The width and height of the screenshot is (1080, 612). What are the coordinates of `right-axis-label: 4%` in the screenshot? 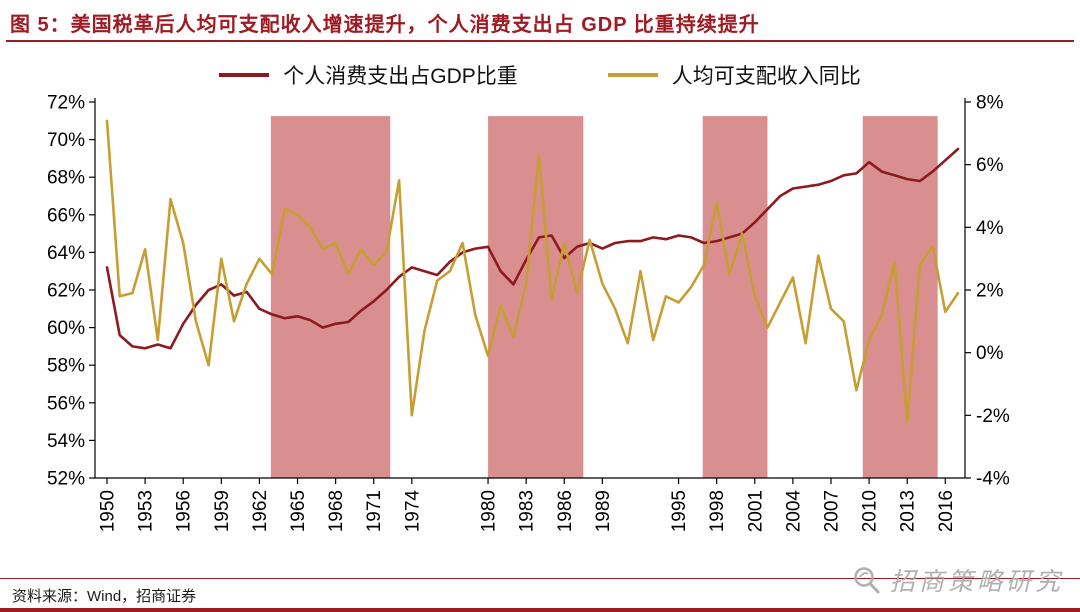 It's located at (990, 228).